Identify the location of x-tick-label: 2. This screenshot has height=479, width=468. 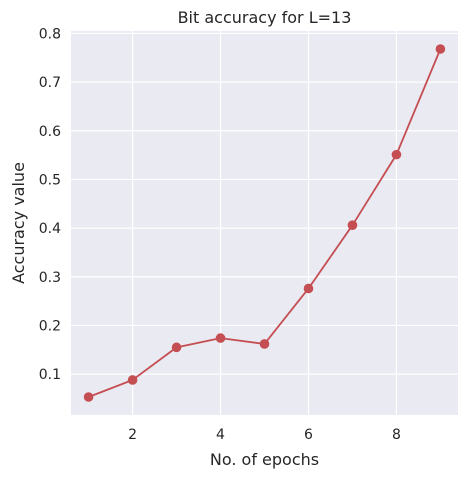
(132, 435).